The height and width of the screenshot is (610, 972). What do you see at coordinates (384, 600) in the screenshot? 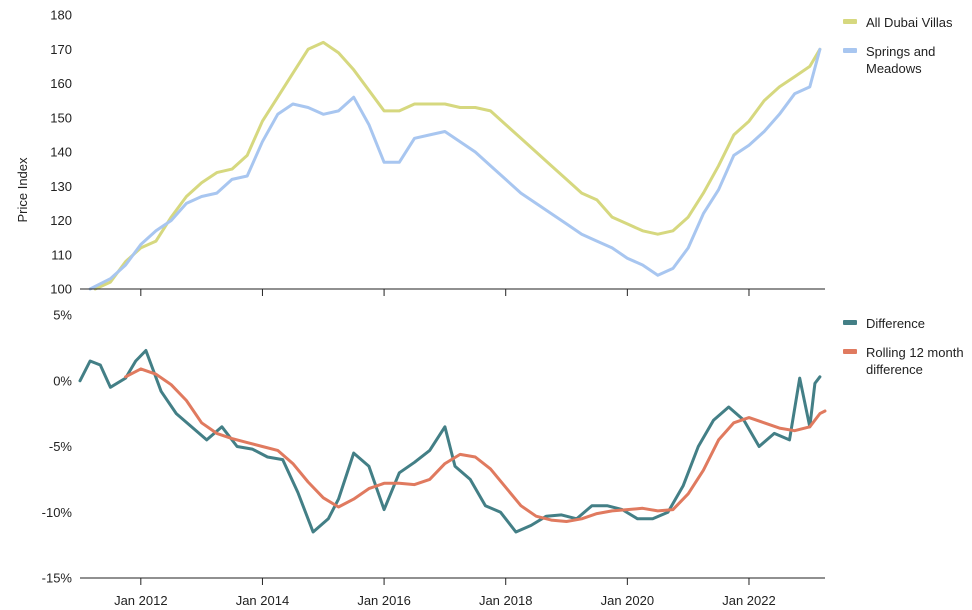
I see `x-tick-label: Jan 2016` at bounding box center [384, 600].